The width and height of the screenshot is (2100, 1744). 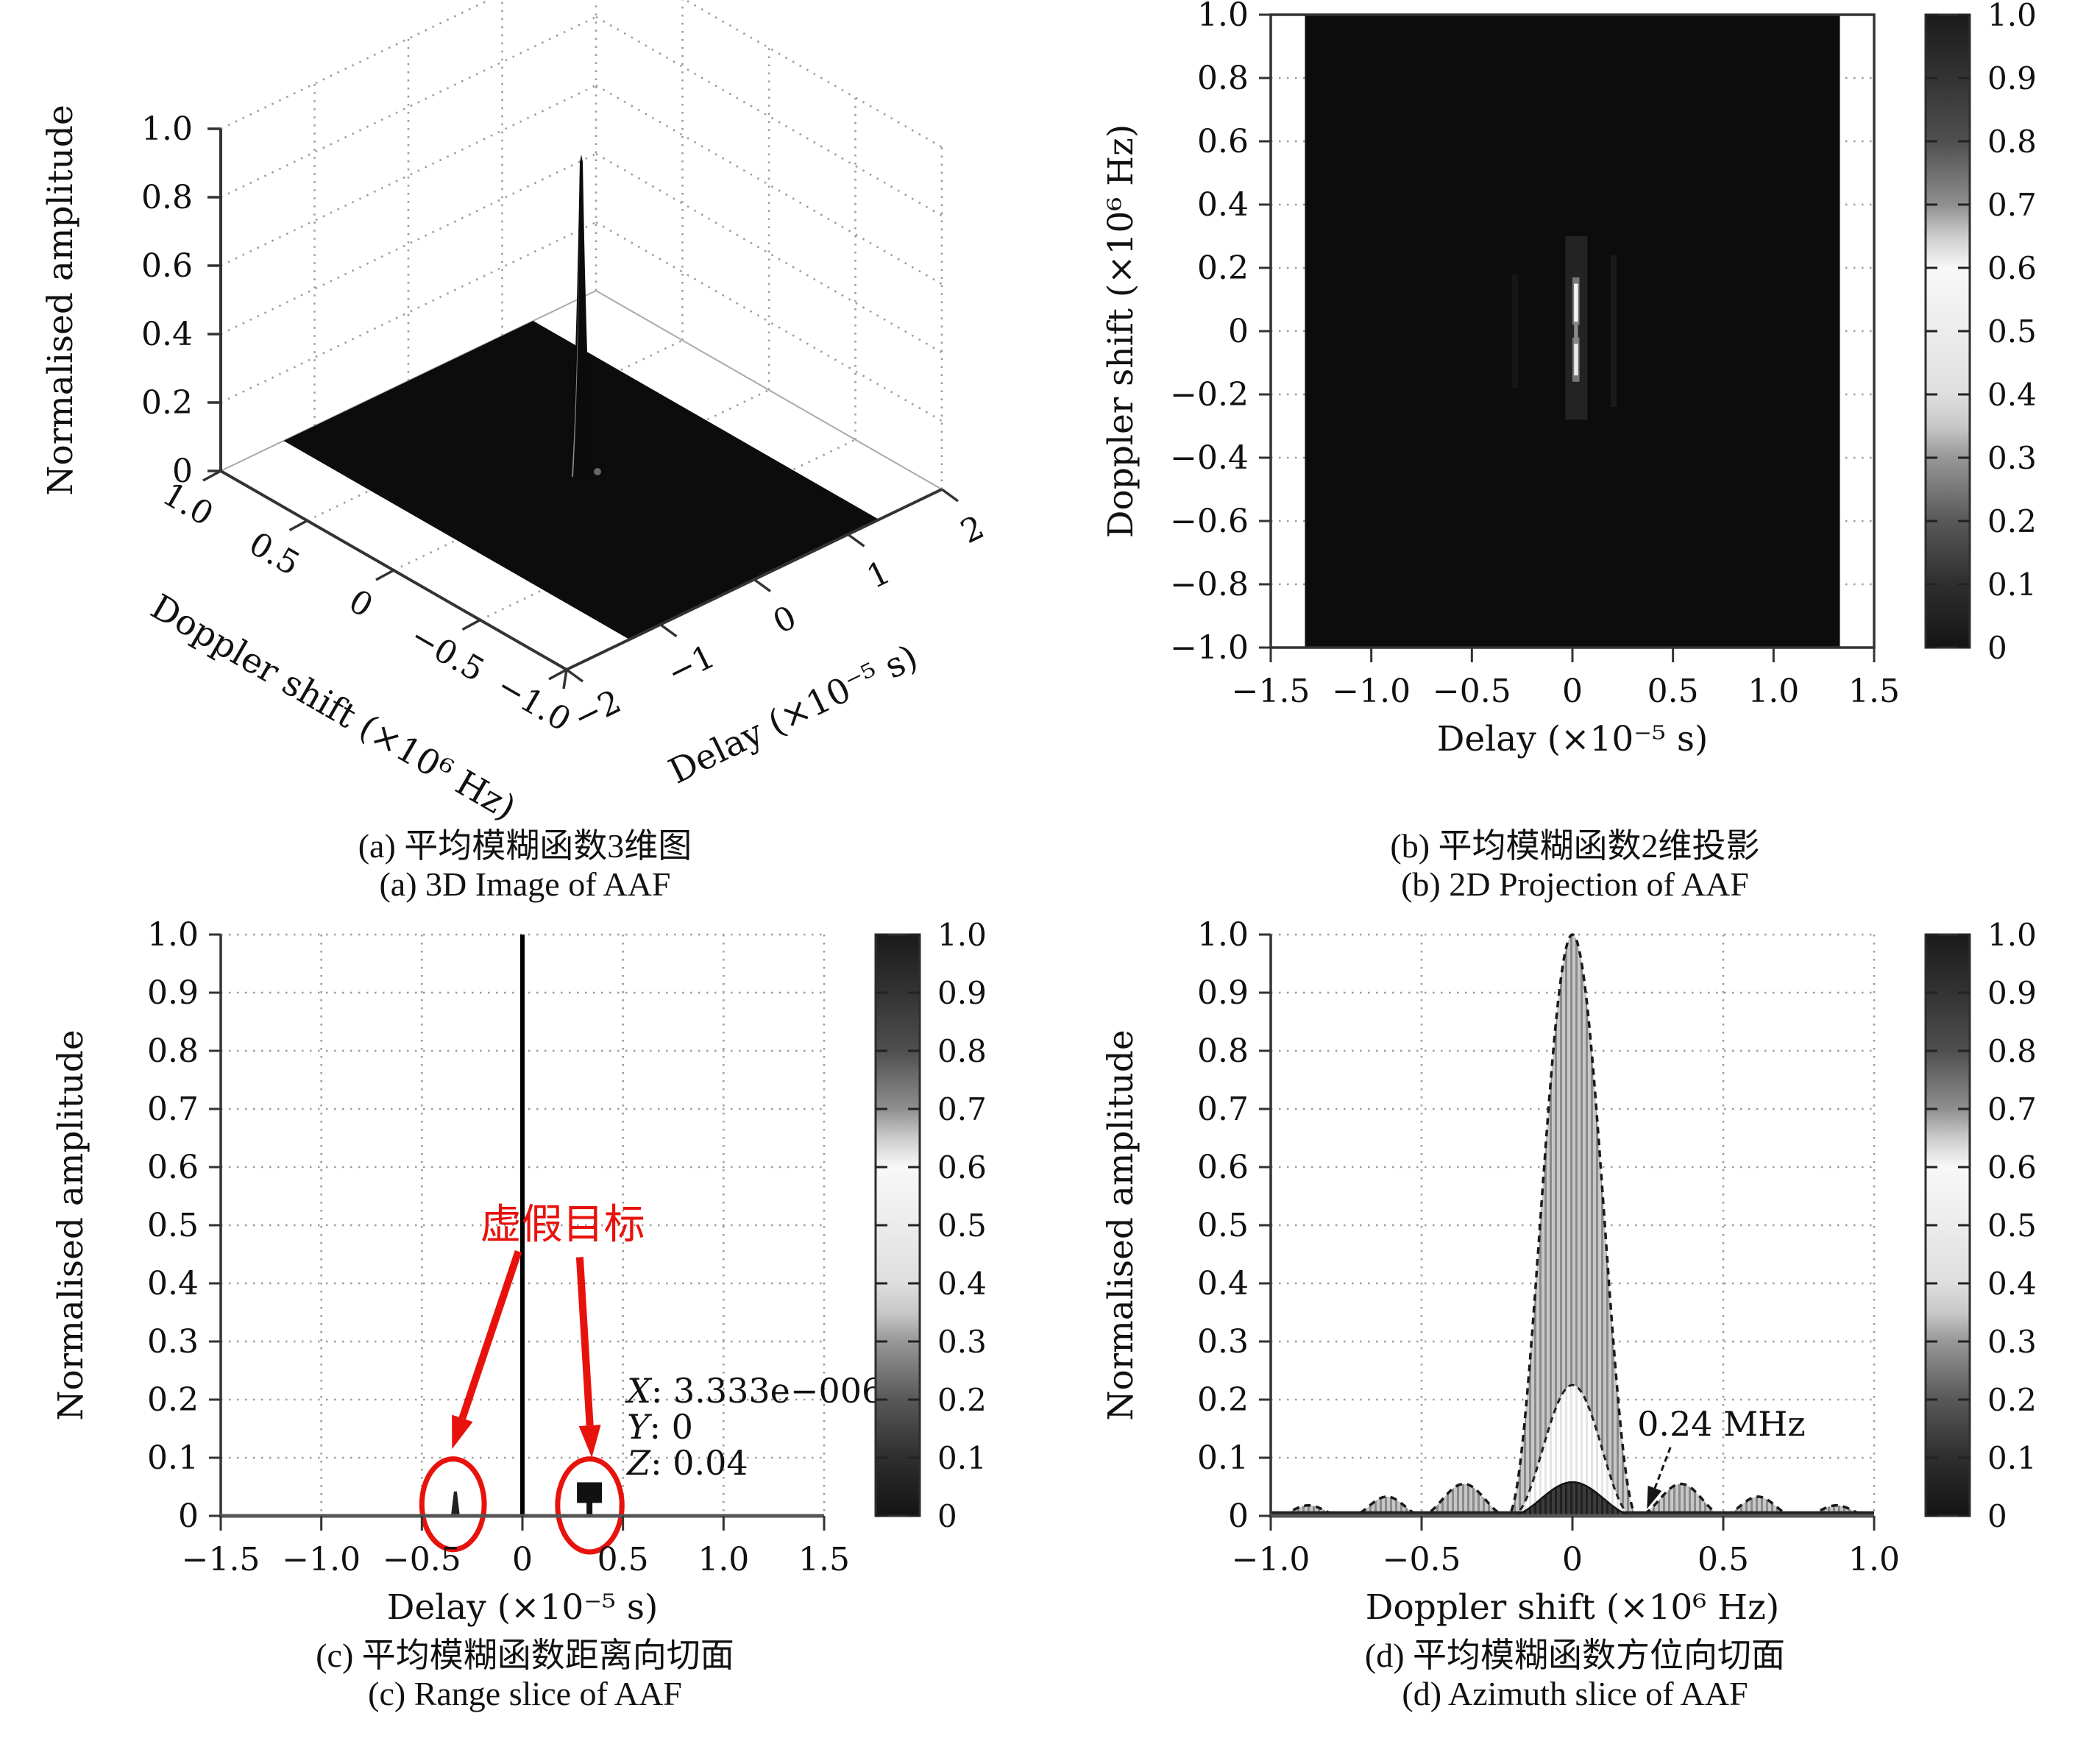 I want to click on datatip-line: Z: 0.04, so click(x=686, y=1463).